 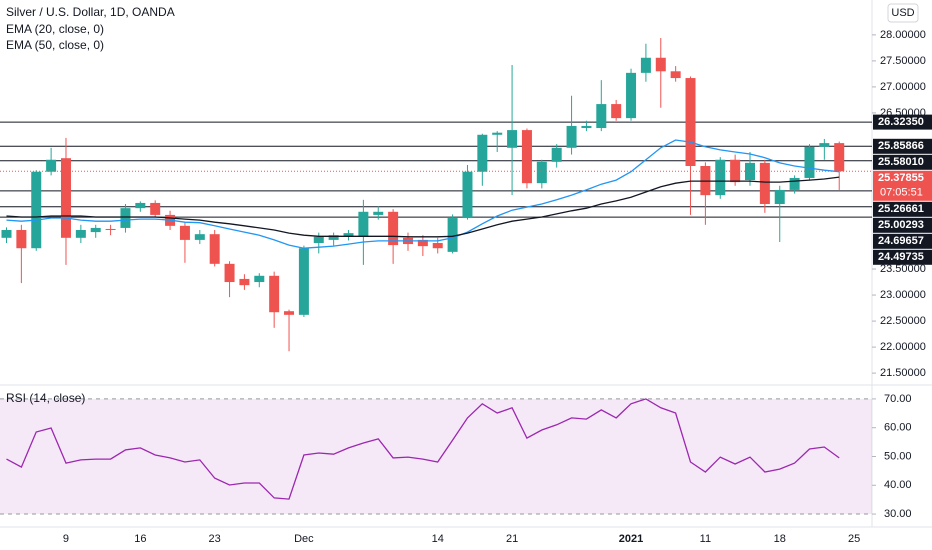 What do you see at coordinates (631, 539) in the screenshot?
I see `x-tick-label: 2021` at bounding box center [631, 539].